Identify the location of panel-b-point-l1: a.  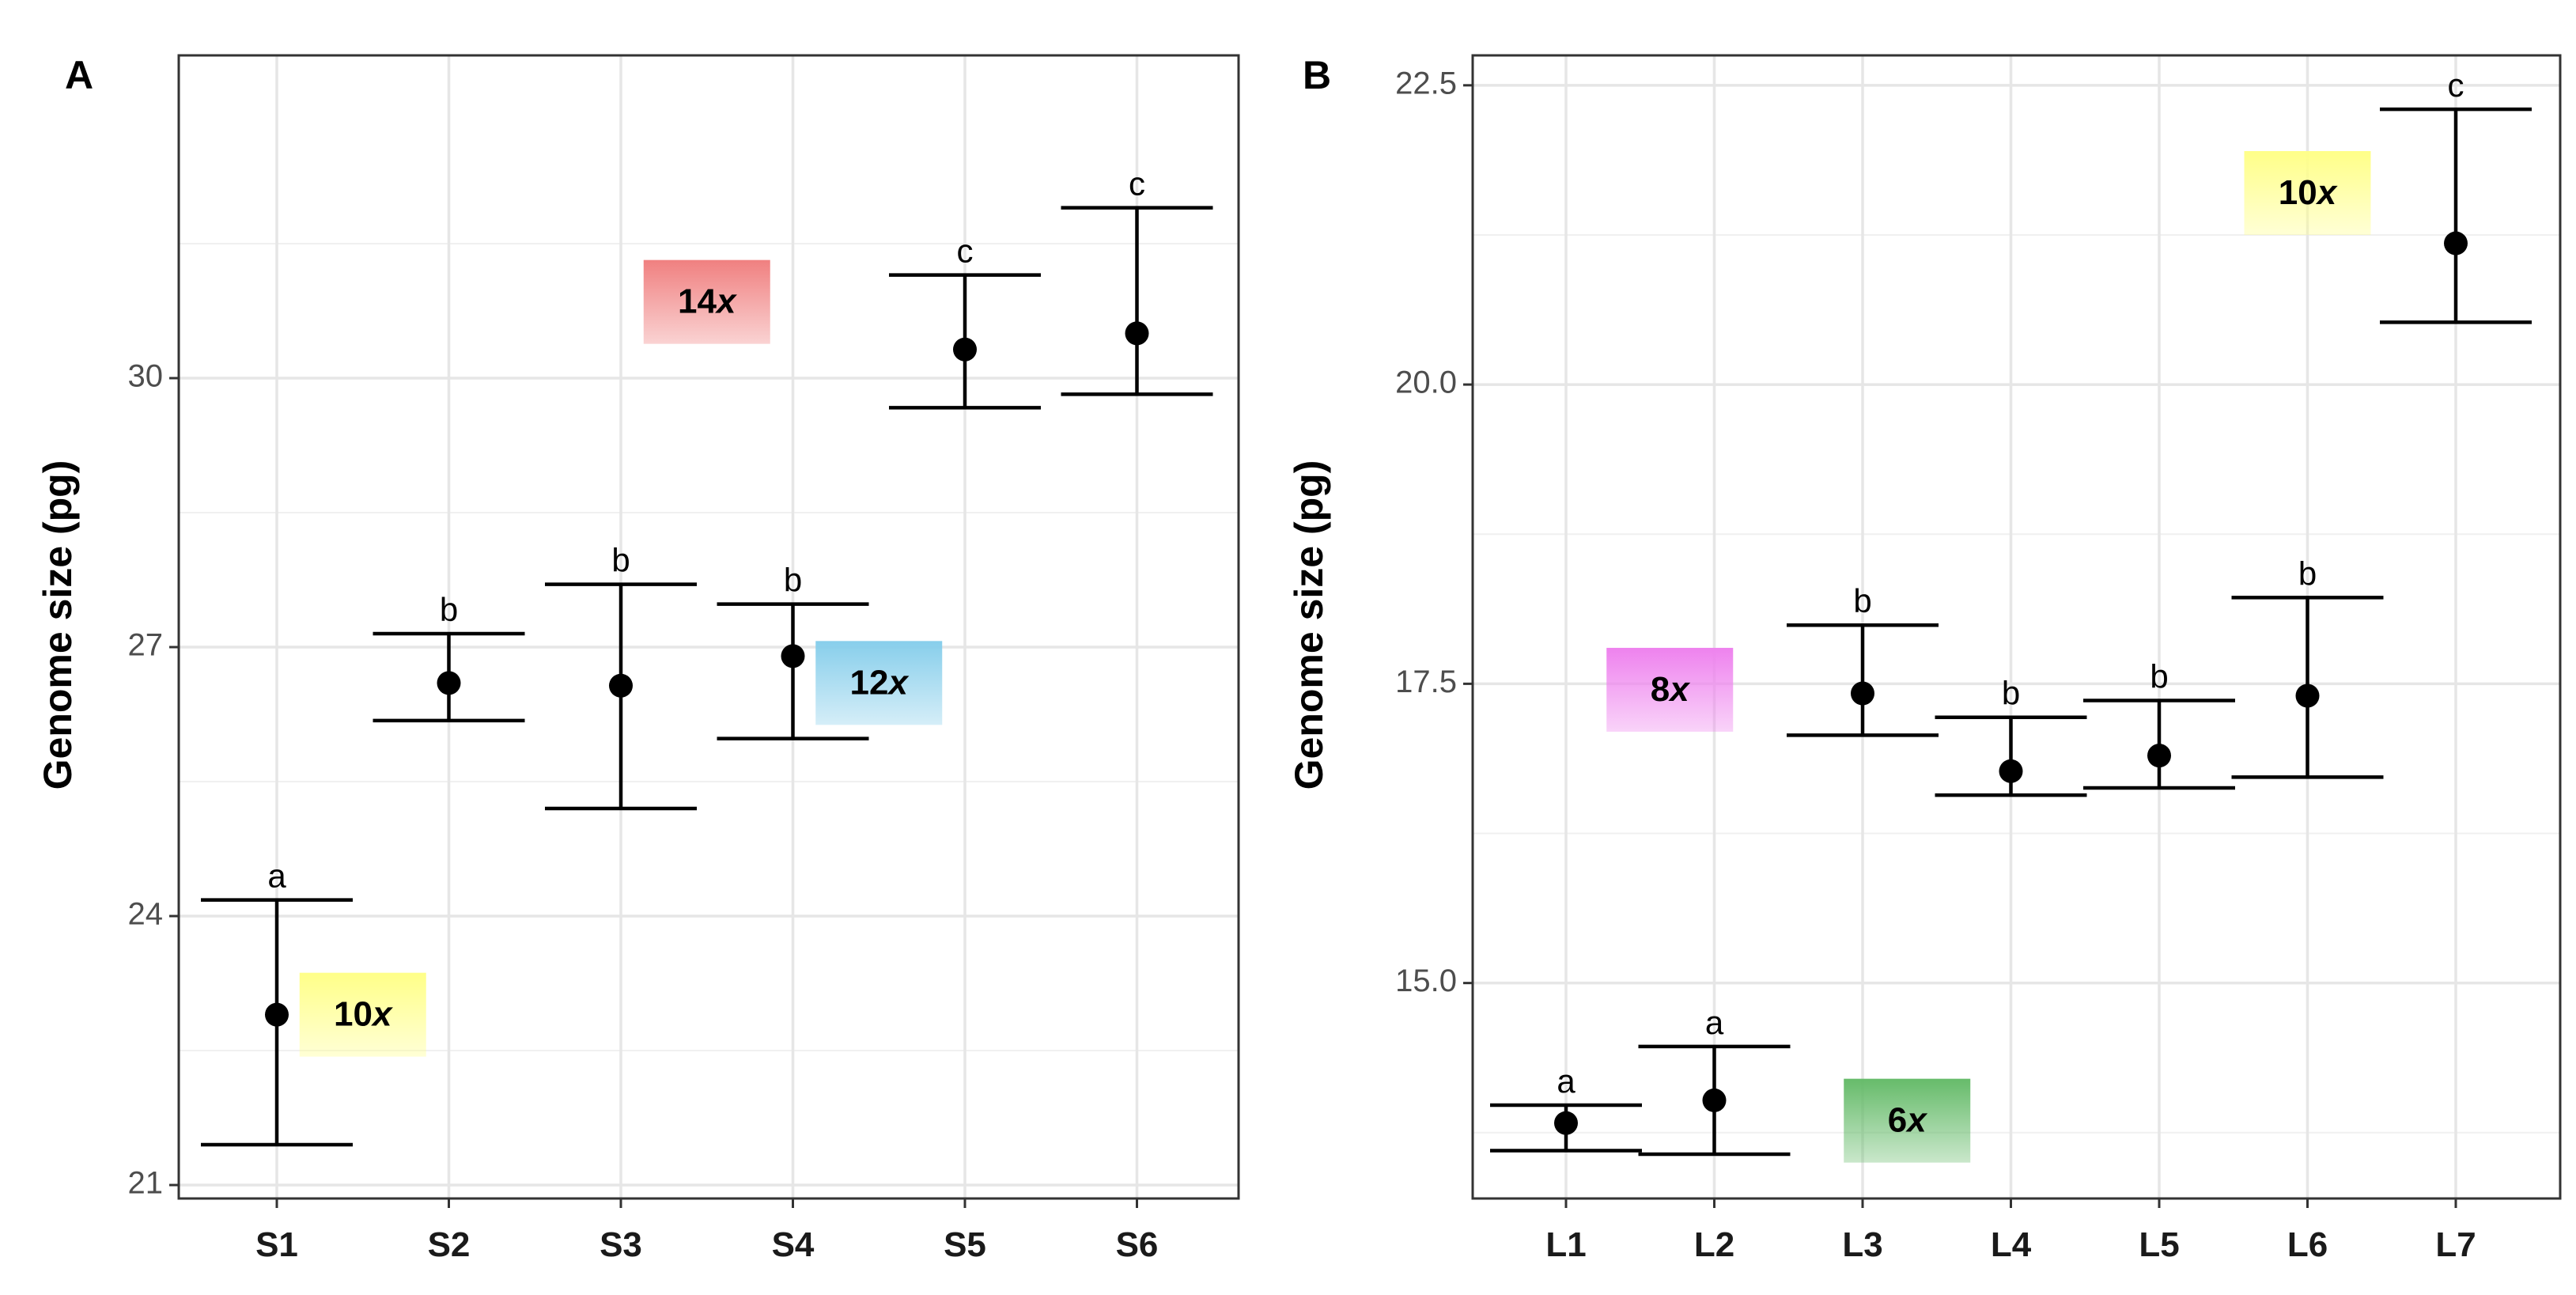
(1566, 1107).